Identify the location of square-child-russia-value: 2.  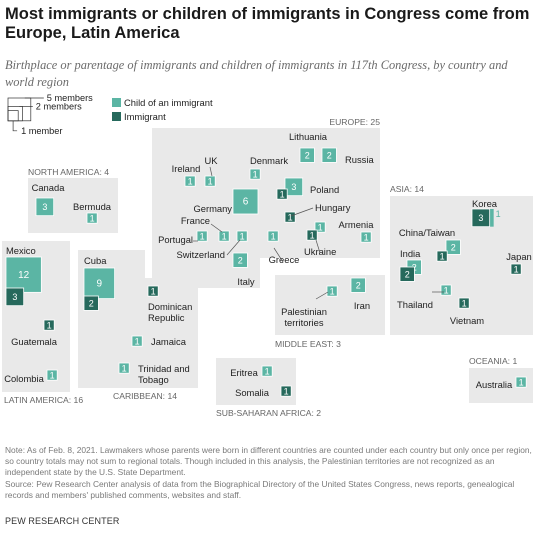
(329, 155).